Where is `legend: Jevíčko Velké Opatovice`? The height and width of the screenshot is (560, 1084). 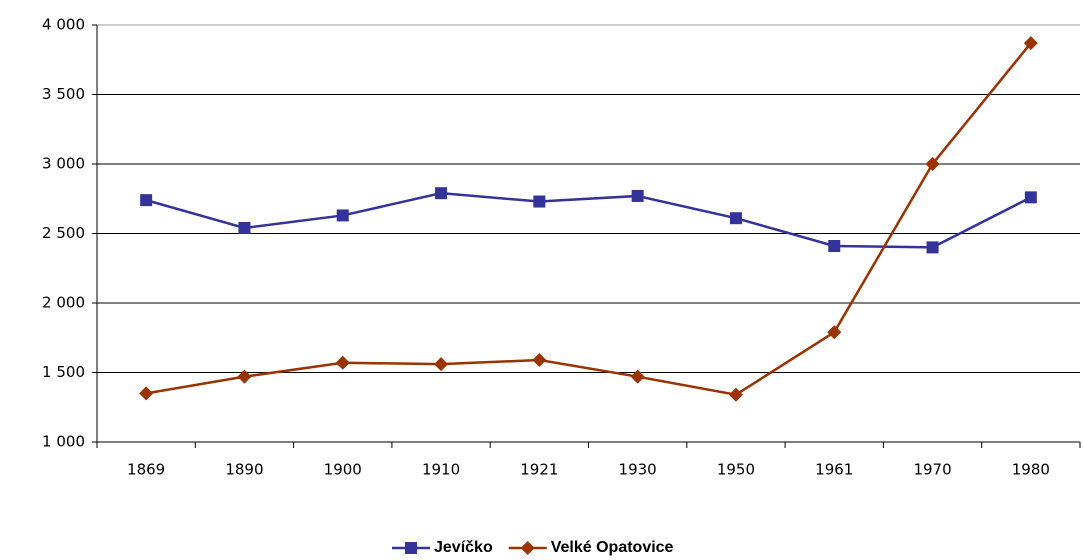 legend: Jevíčko Velké Opatovice is located at coordinates (533, 547).